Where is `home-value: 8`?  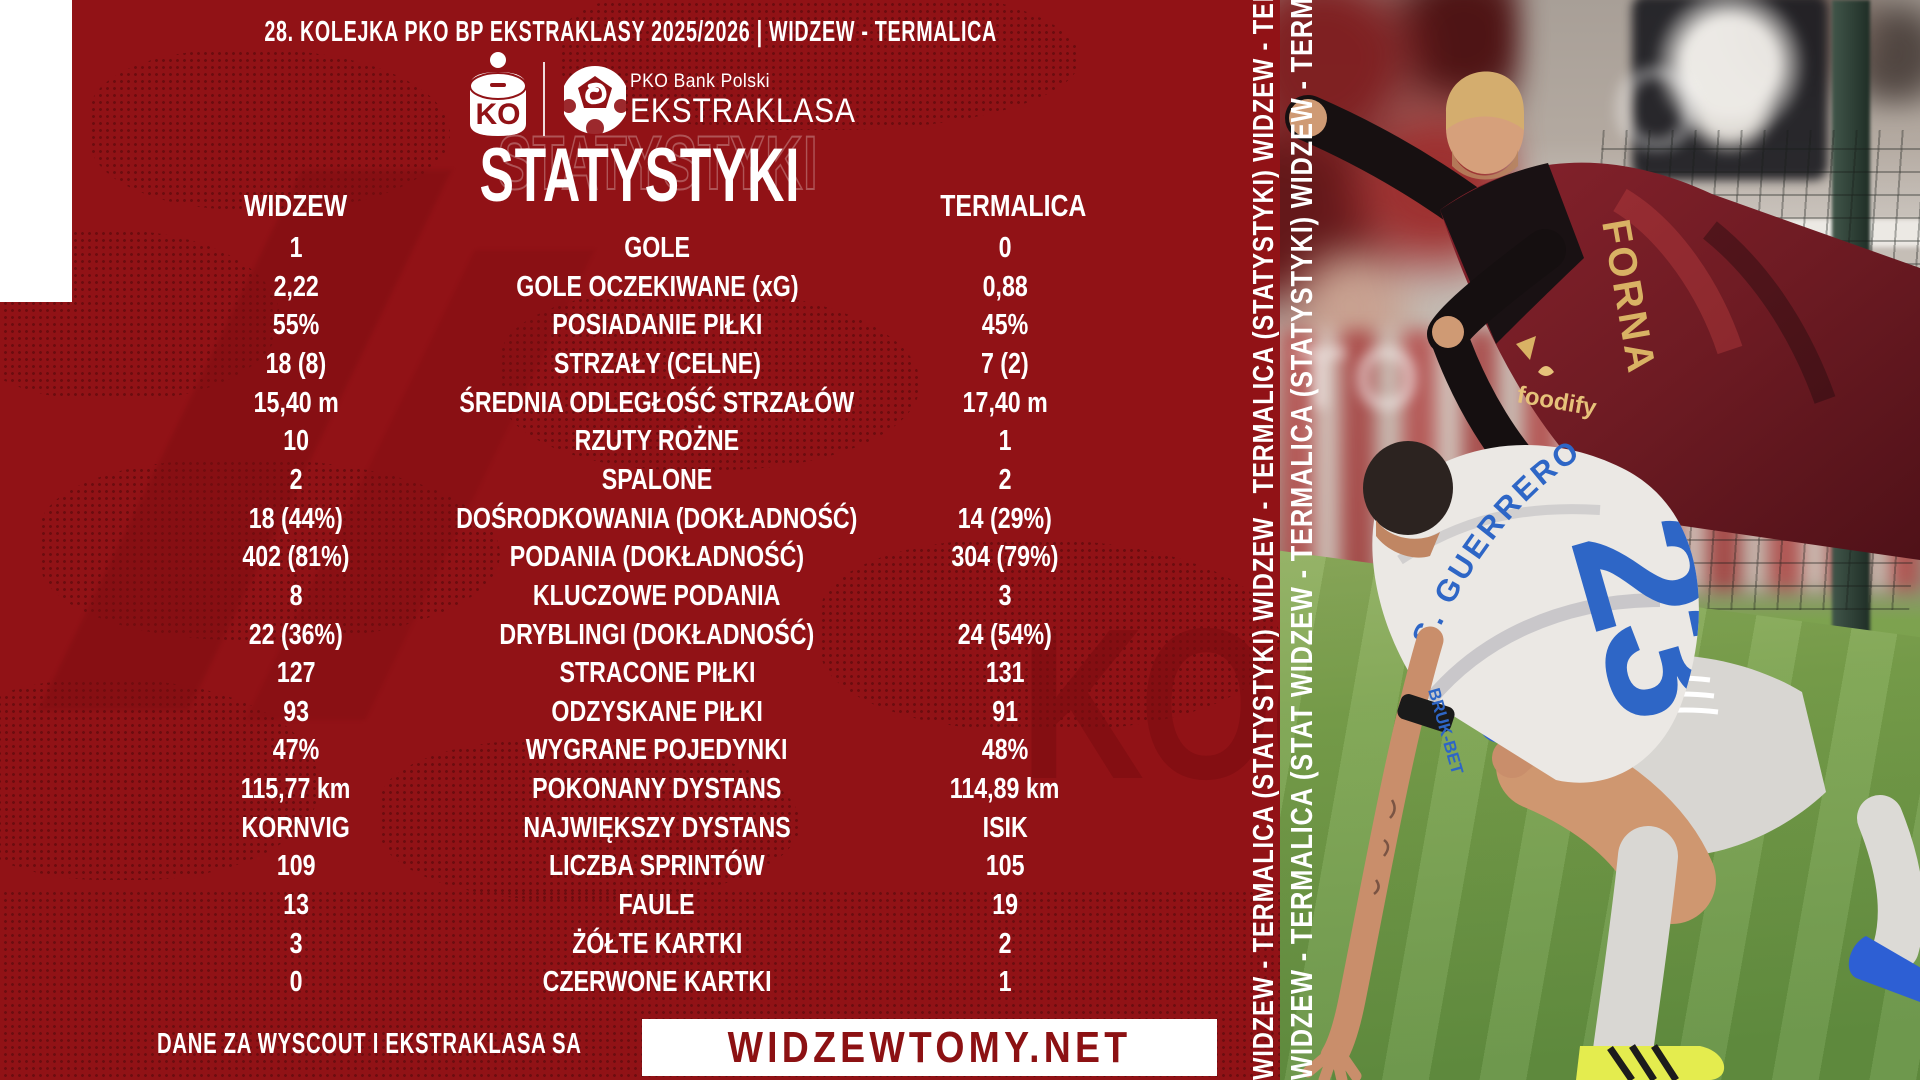 home-value: 8 is located at coordinates (296, 595).